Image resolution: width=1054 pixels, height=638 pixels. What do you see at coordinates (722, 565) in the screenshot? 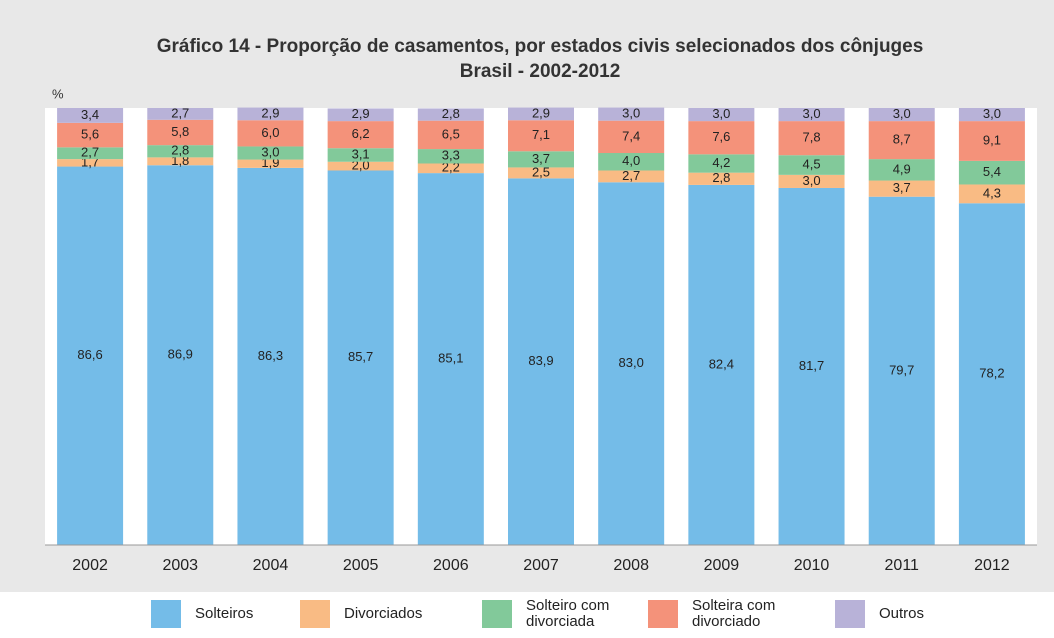
I see `x-tick-label: 2009` at bounding box center [722, 565].